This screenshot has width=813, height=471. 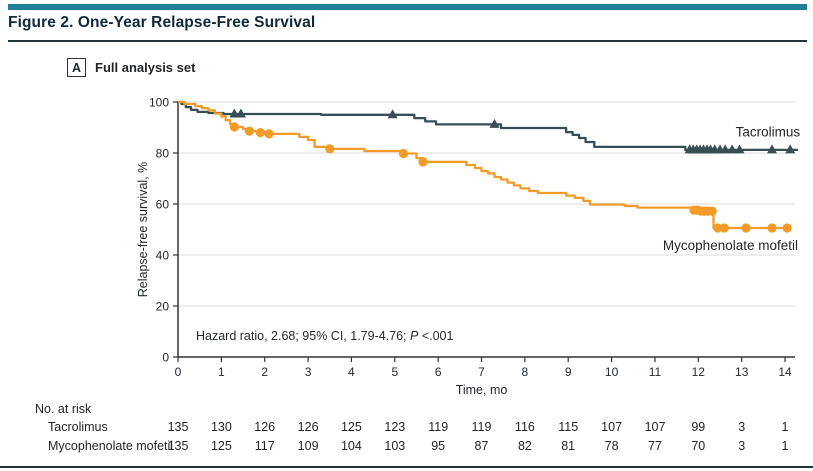 What do you see at coordinates (394, 372) in the screenshot?
I see `x-tick-label: 5` at bounding box center [394, 372].